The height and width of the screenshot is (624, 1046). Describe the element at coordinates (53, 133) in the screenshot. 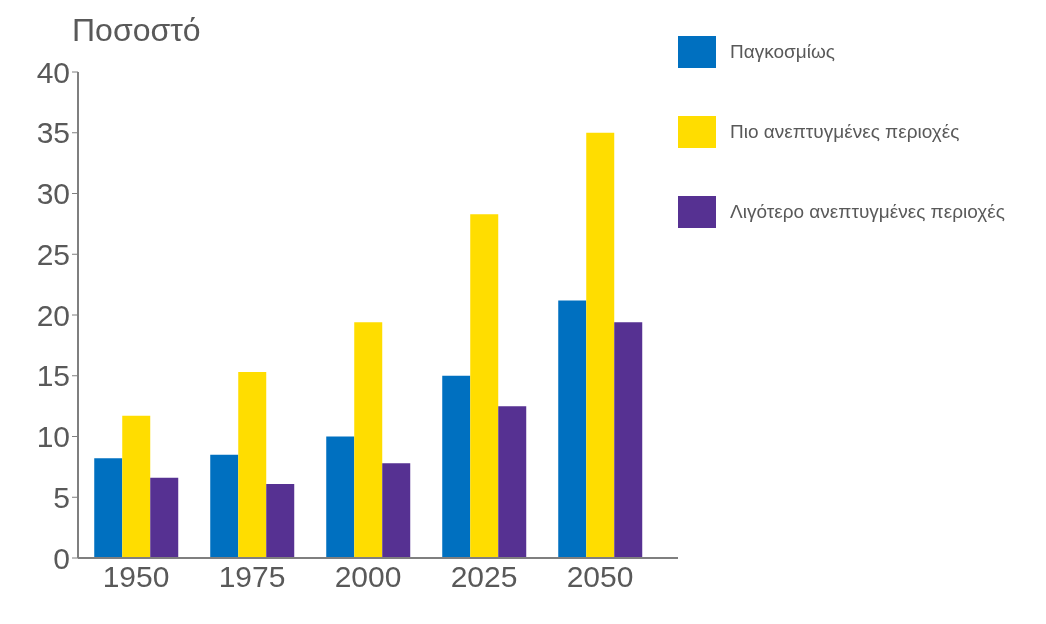

I see `y-tick-label: 35` at that location.